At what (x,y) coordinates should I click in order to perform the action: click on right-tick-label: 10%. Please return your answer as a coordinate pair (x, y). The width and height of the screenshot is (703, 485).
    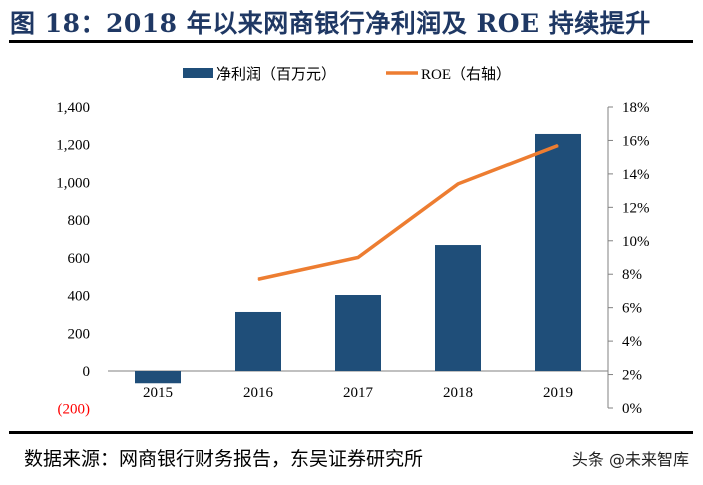
    Looking at the image, I should click on (636, 242).